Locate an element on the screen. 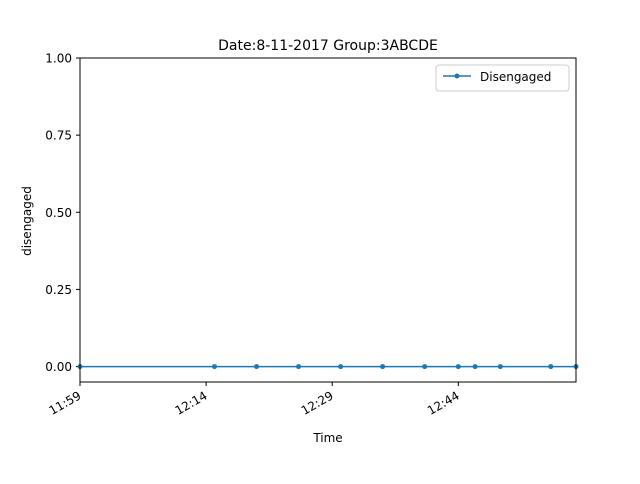  y-axis-label: disengaged is located at coordinates (27, 221).